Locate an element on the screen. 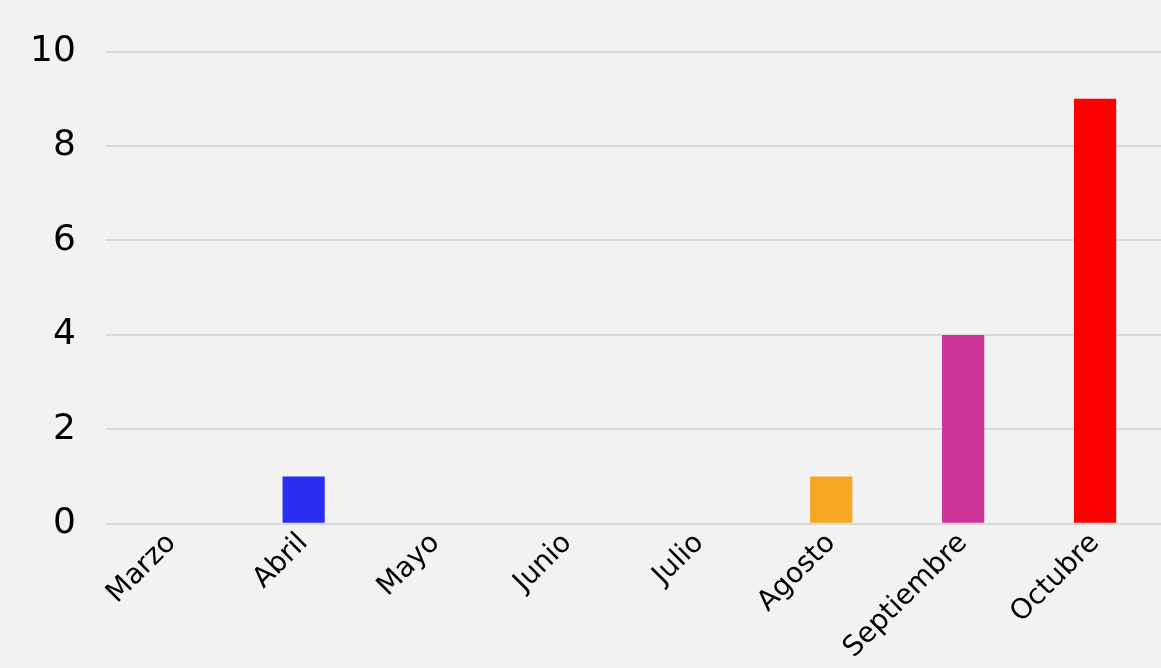 The width and height of the screenshot is (1161, 668). y-tick-label: 10 is located at coordinates (53, 48).